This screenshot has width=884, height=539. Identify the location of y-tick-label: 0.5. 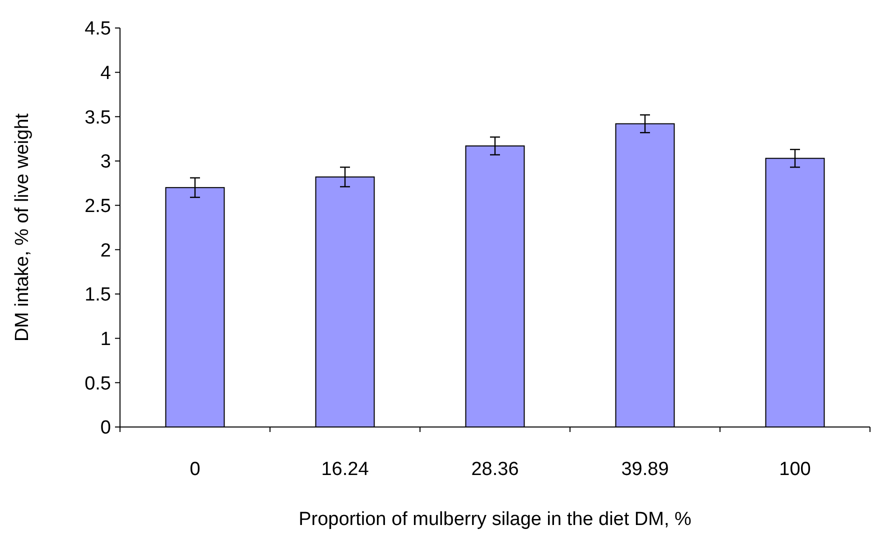
(97, 383).